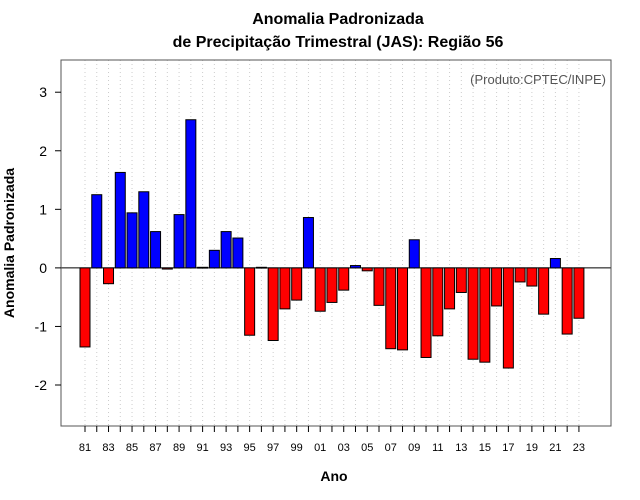  Describe the element at coordinates (43, 92) in the screenshot. I see `y-tick-label: 3` at that location.